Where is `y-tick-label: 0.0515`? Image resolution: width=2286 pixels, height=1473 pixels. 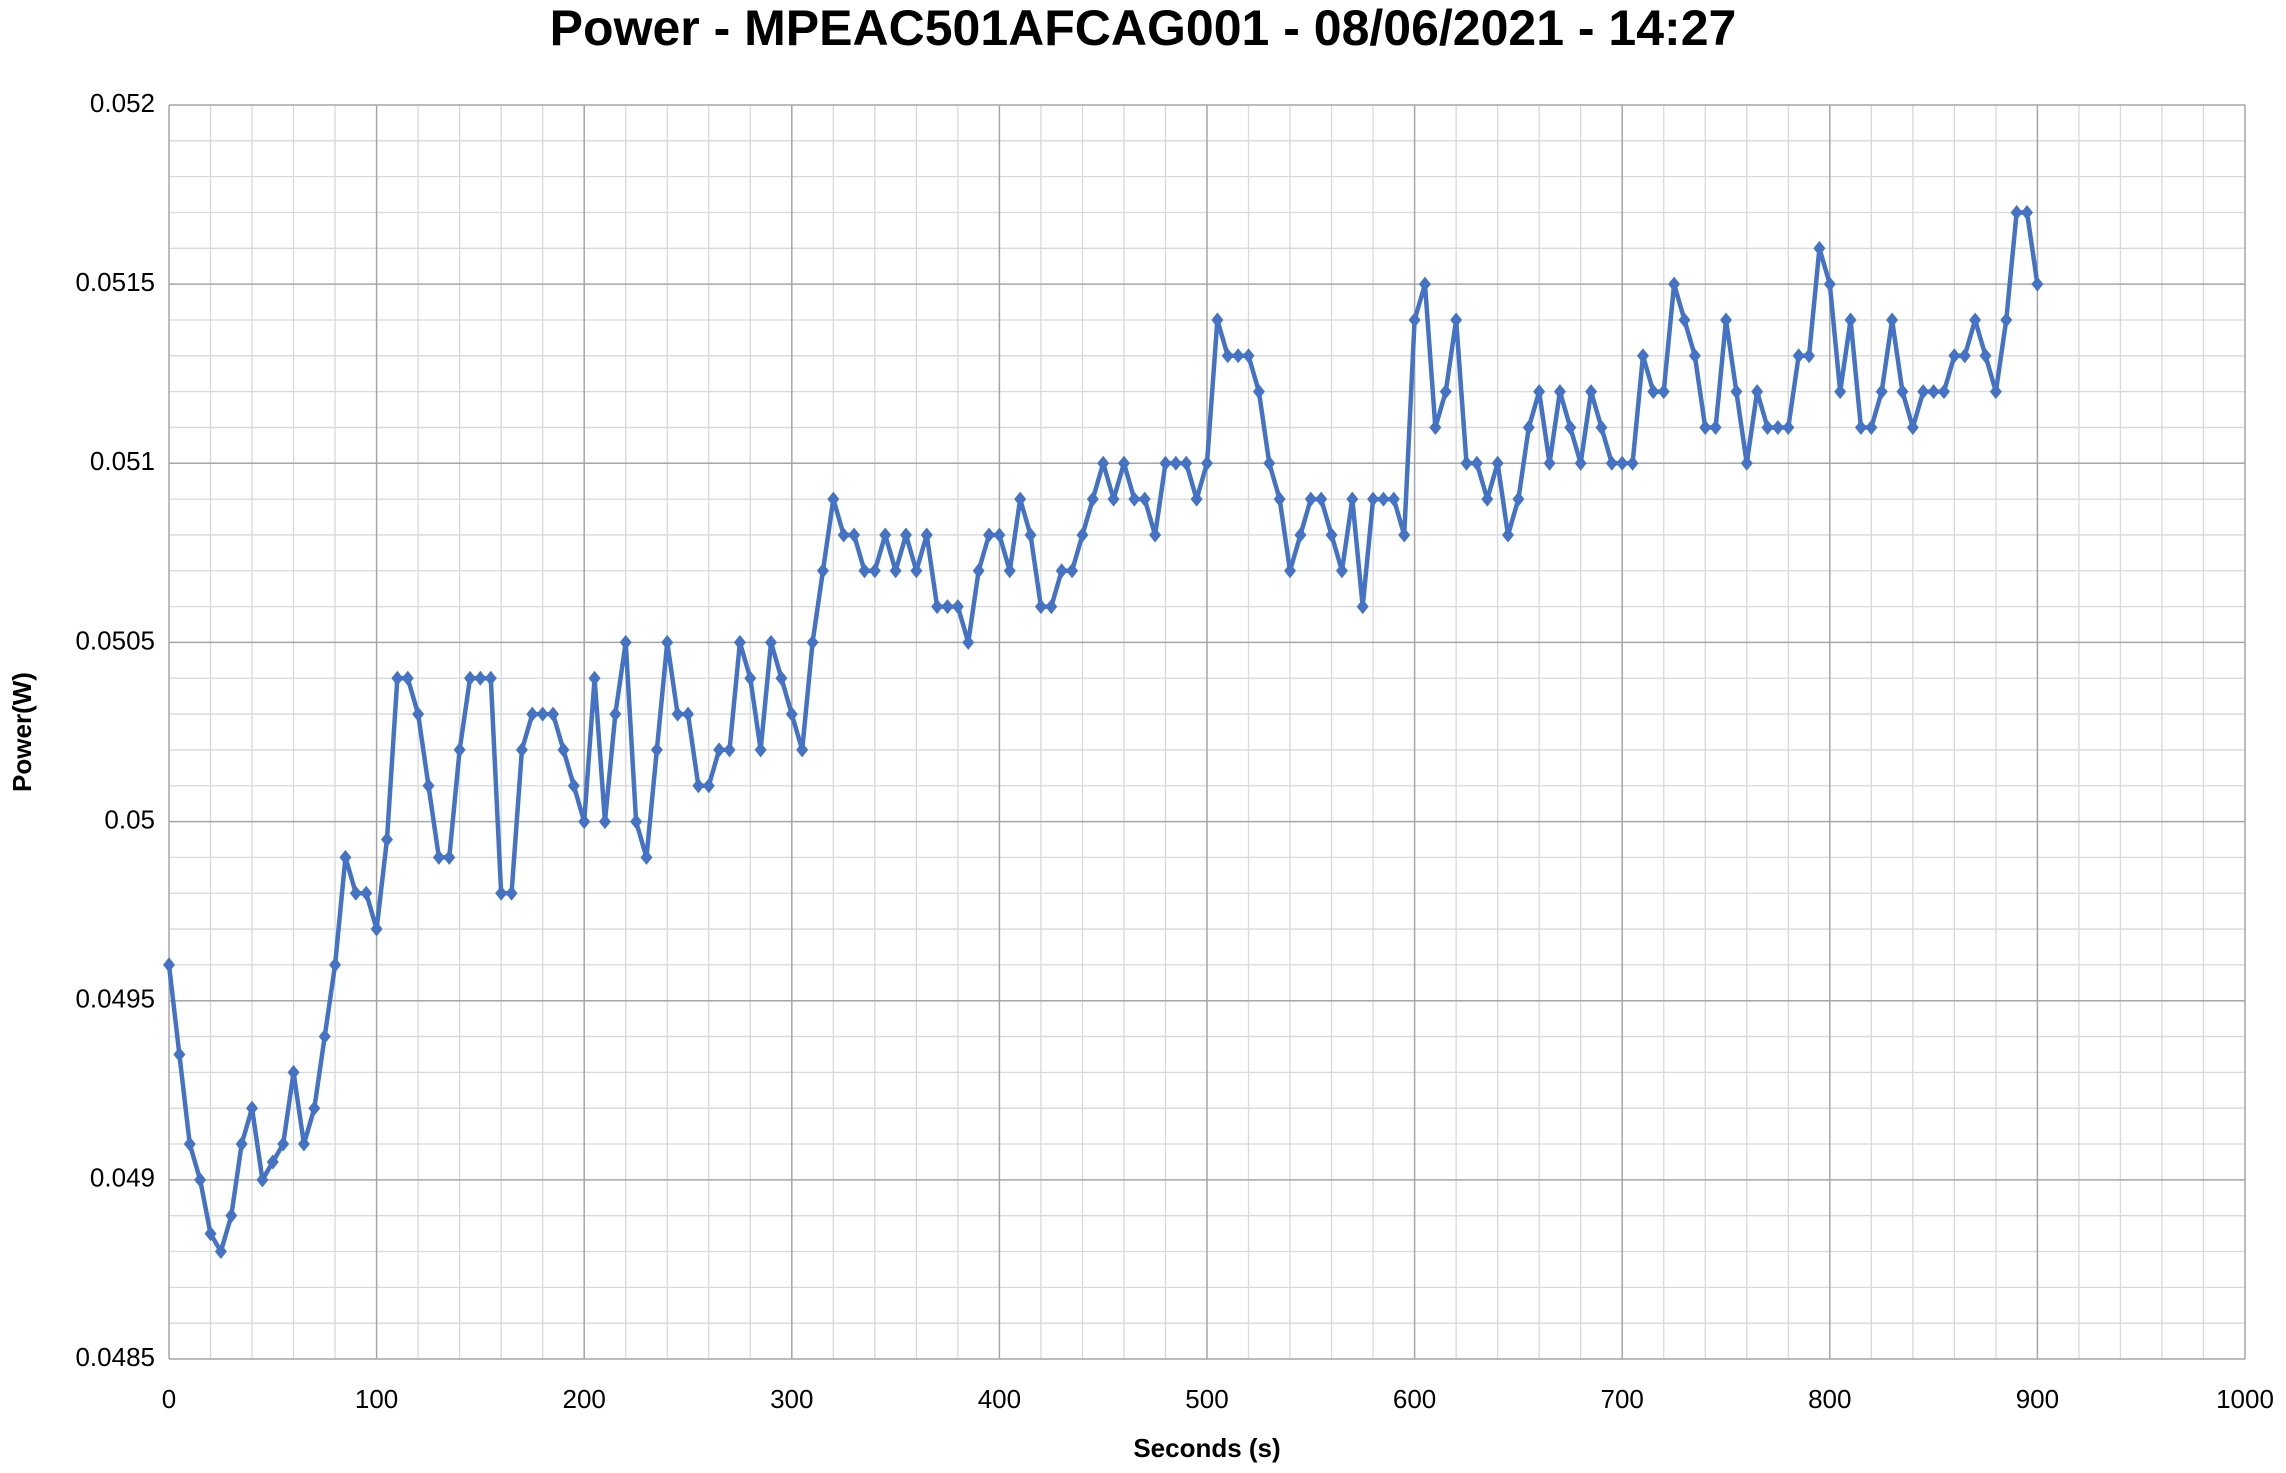
y-tick-label: 0.0515 is located at coordinates (115, 282).